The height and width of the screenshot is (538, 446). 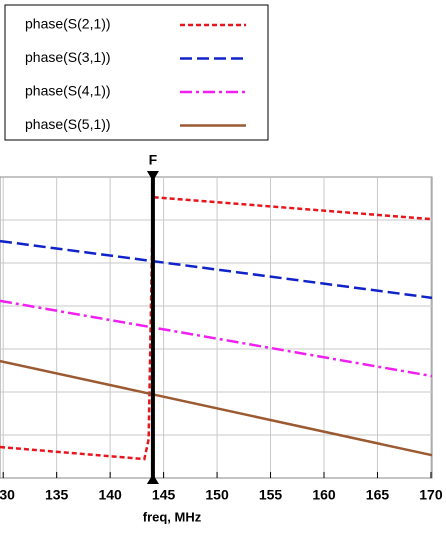 I want to click on x-tick-label: 160, so click(x=324, y=495).